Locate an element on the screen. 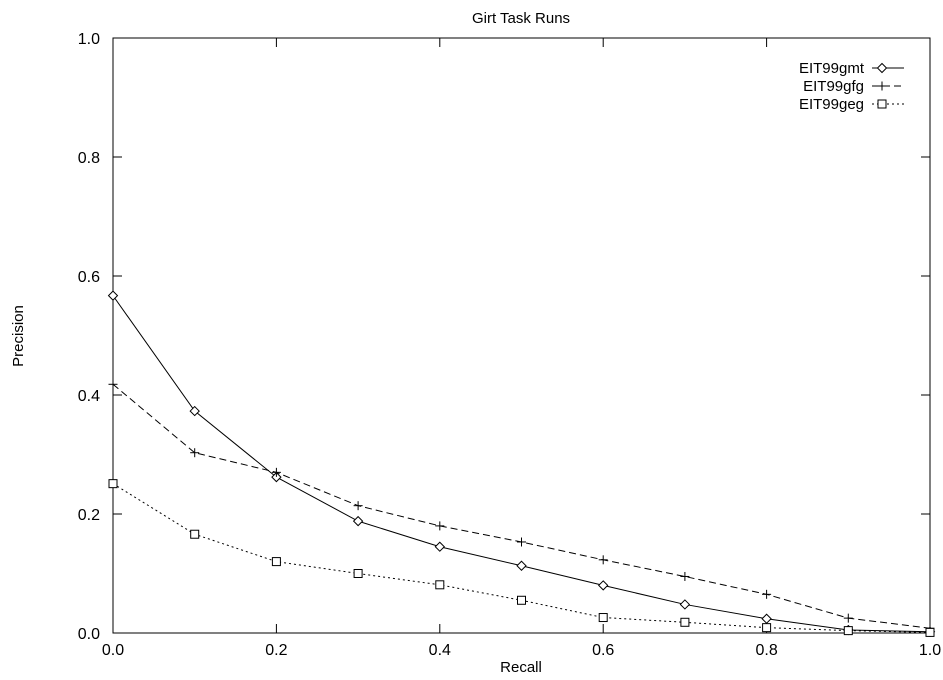 Image resolution: width=943 pixels, height=680 pixels. y-tick-label: 0.6 is located at coordinates (89, 277).